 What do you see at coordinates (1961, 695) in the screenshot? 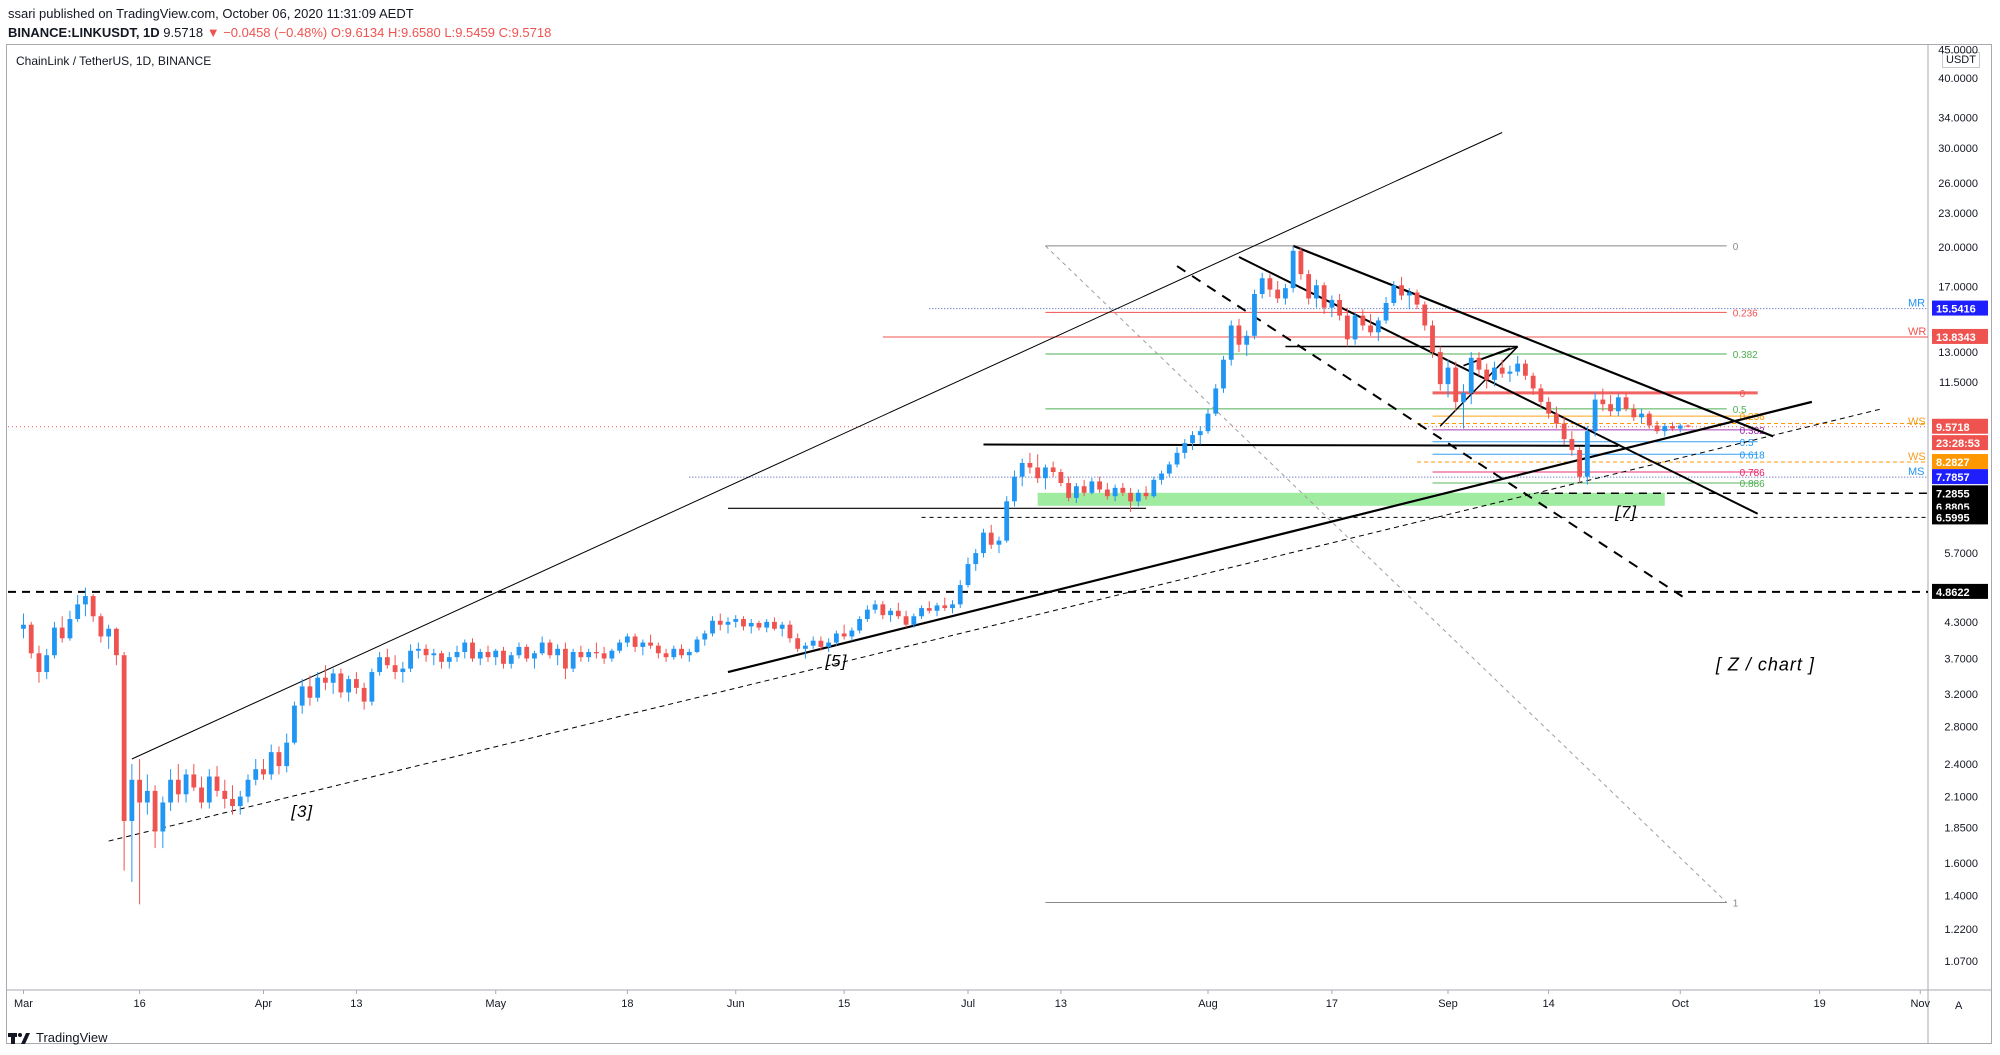
I see `y-tick-label: 3.2000` at bounding box center [1961, 695].